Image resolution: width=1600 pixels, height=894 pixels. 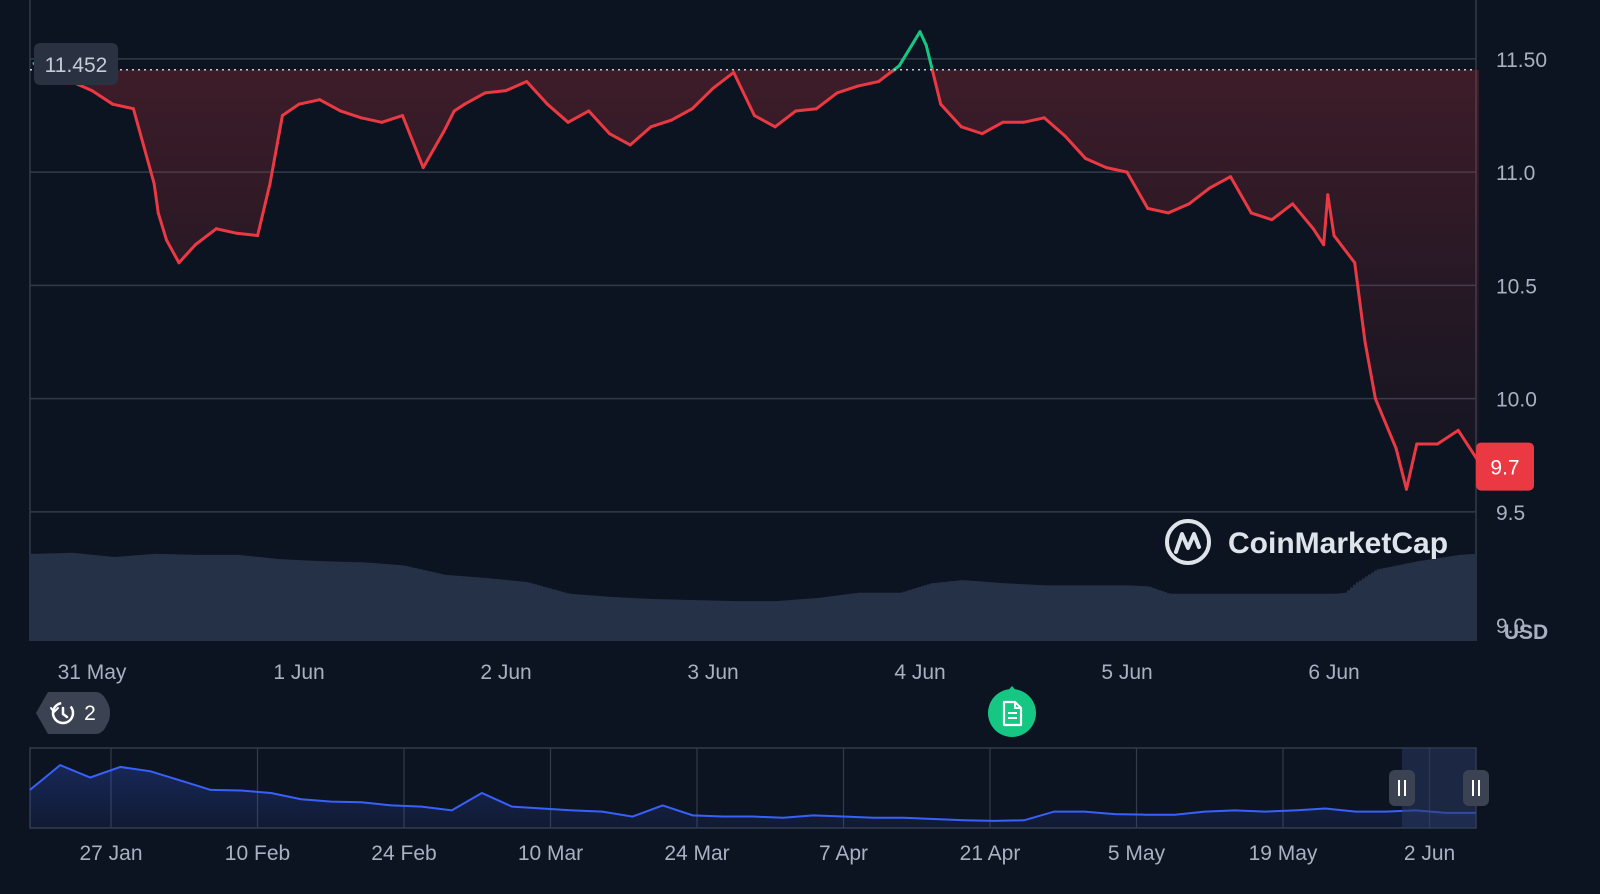 What do you see at coordinates (1476, 788) in the screenshot?
I see `navigator-right-handle` at bounding box center [1476, 788].